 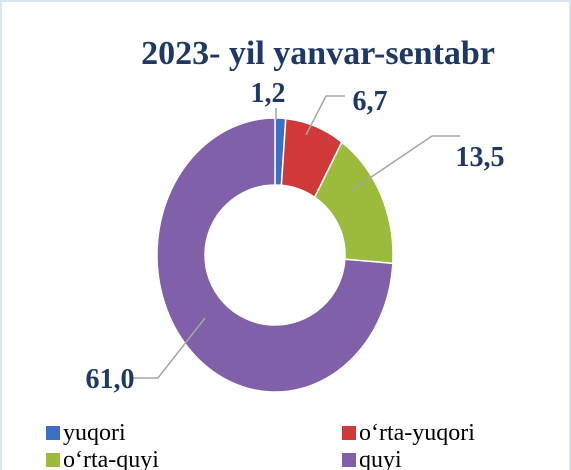 I want to click on chart-title: 2023- yil yanvar-sentabr, so click(x=318, y=53).